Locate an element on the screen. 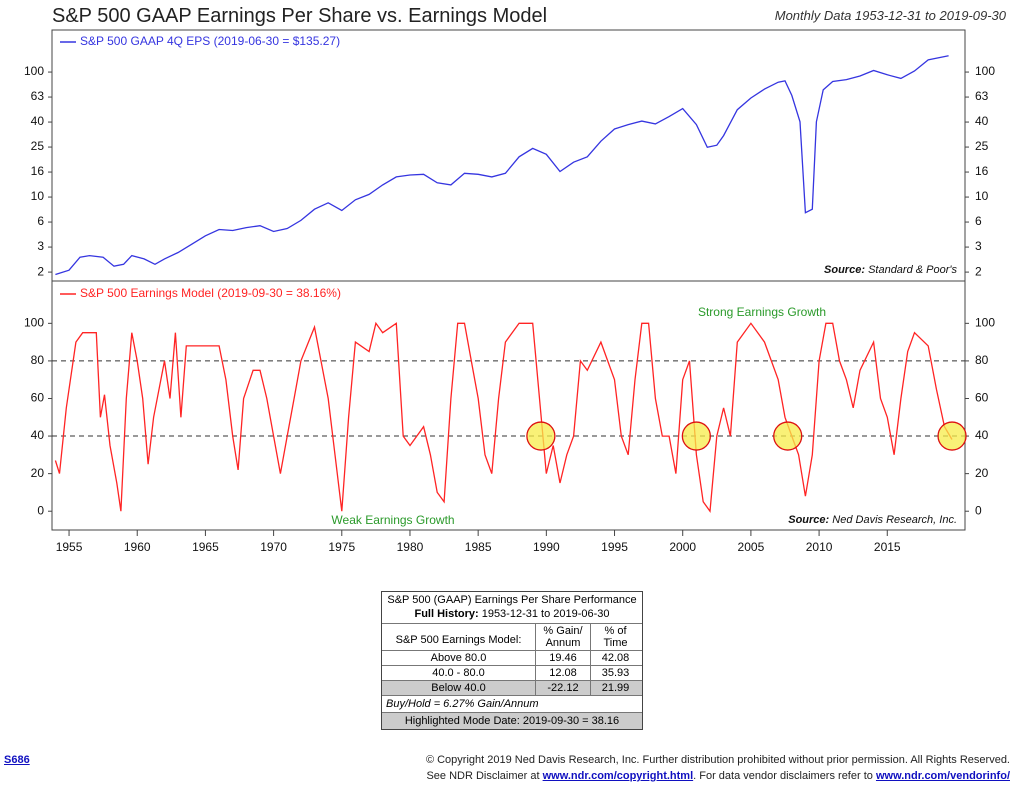 The width and height of the screenshot is (1024, 785). annotation: Strong Earnings Growth is located at coordinates (762, 312).